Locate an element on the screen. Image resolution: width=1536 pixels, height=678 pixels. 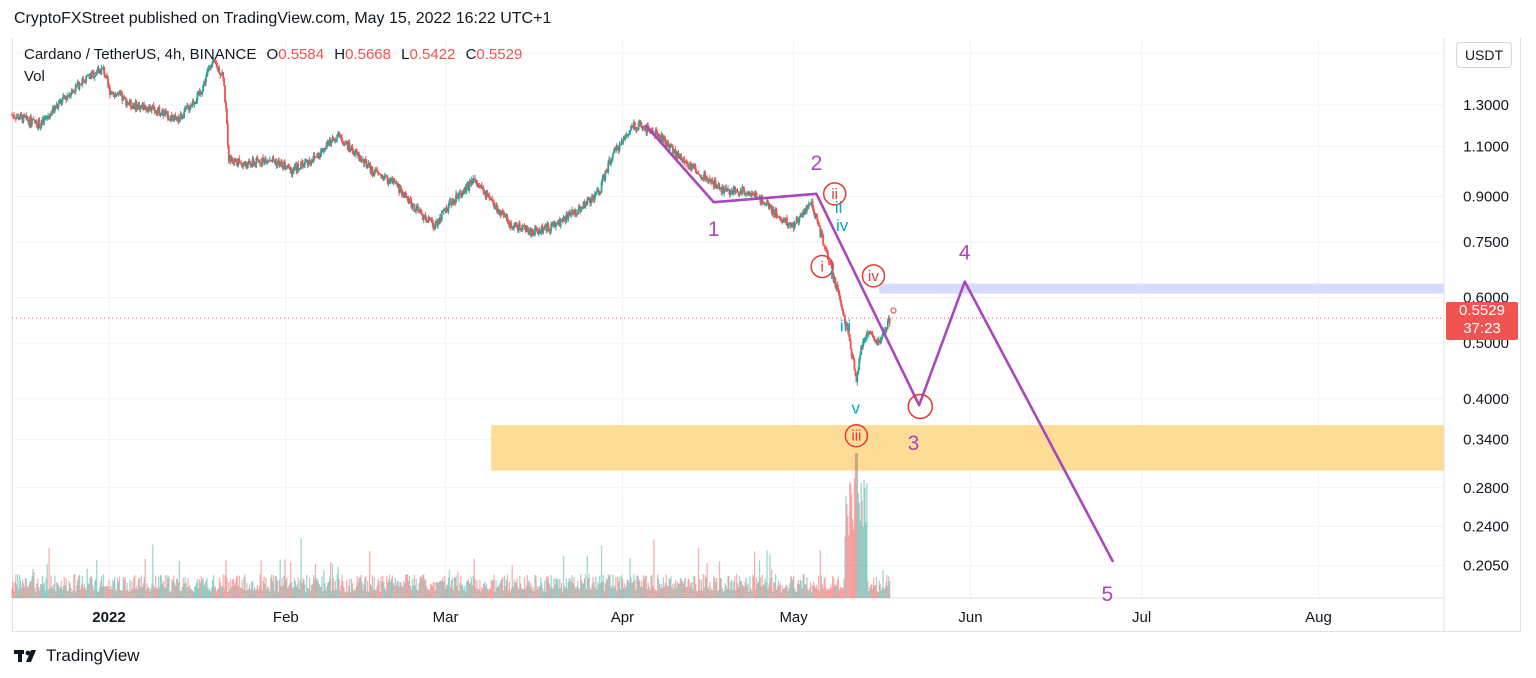
tradingview-logo: TradingView is located at coordinates (77, 656).